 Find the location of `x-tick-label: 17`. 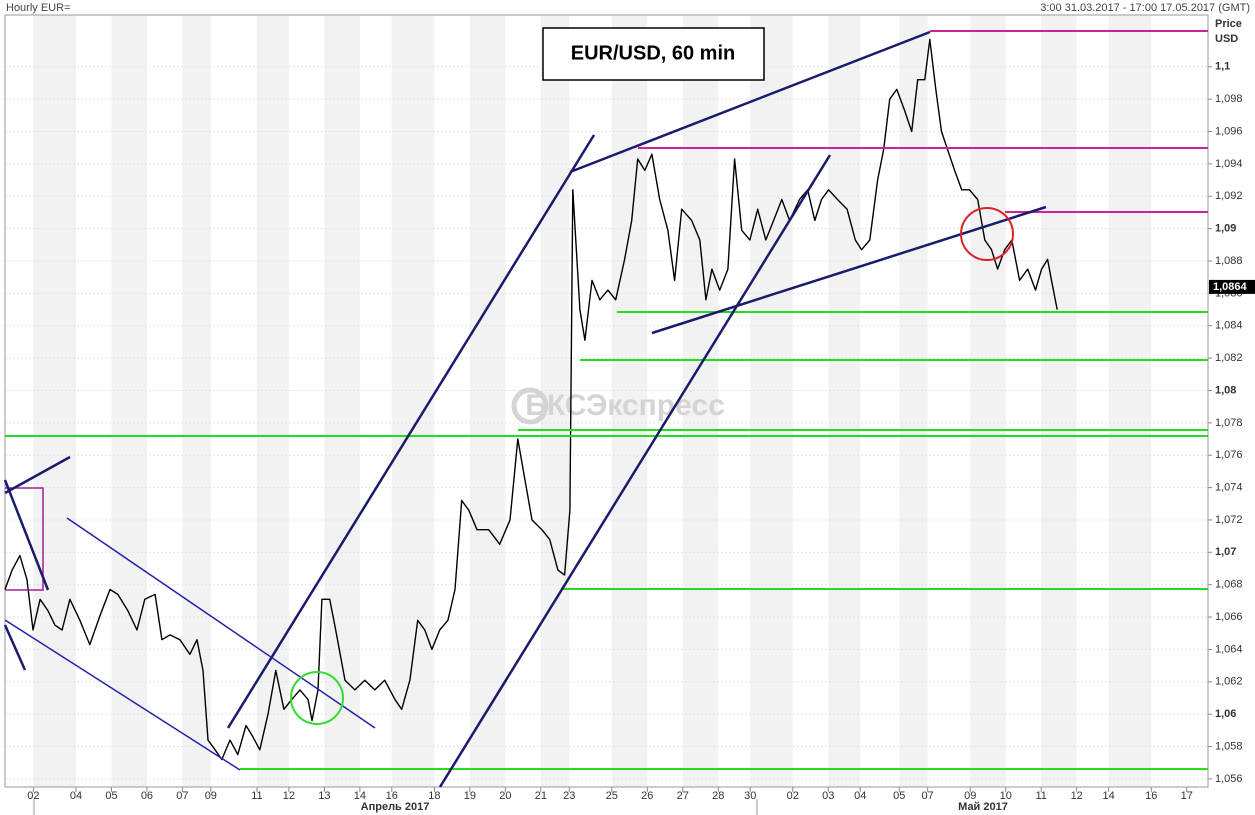

x-tick-label: 17 is located at coordinates (1187, 796).